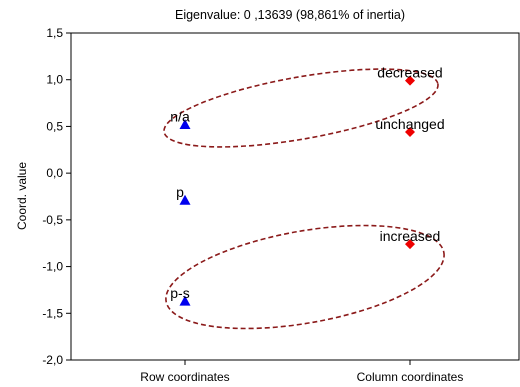 The width and height of the screenshot is (520, 387). Describe the element at coordinates (54, 126) in the screenshot. I see `y-tick-label: 0,5` at that location.